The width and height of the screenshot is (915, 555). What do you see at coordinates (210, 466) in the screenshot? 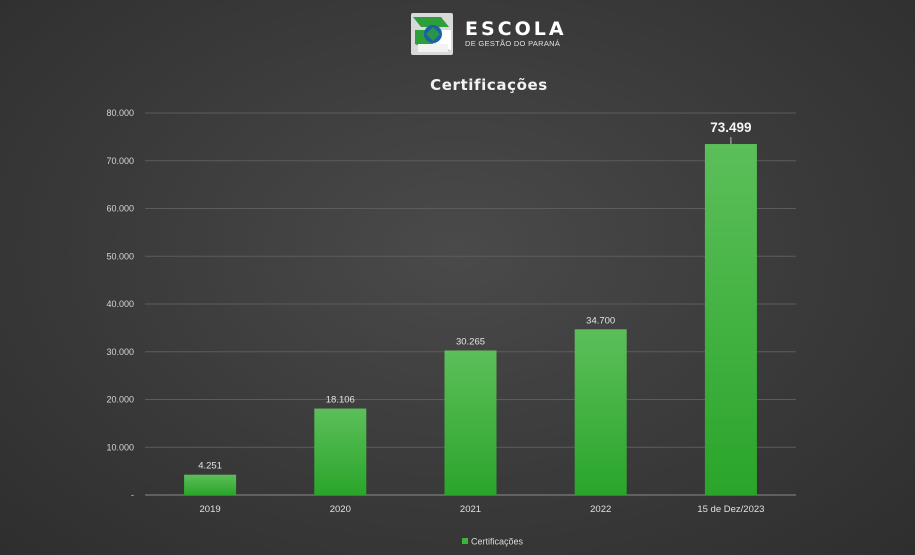
I see `data-label: 4.251` at bounding box center [210, 466].